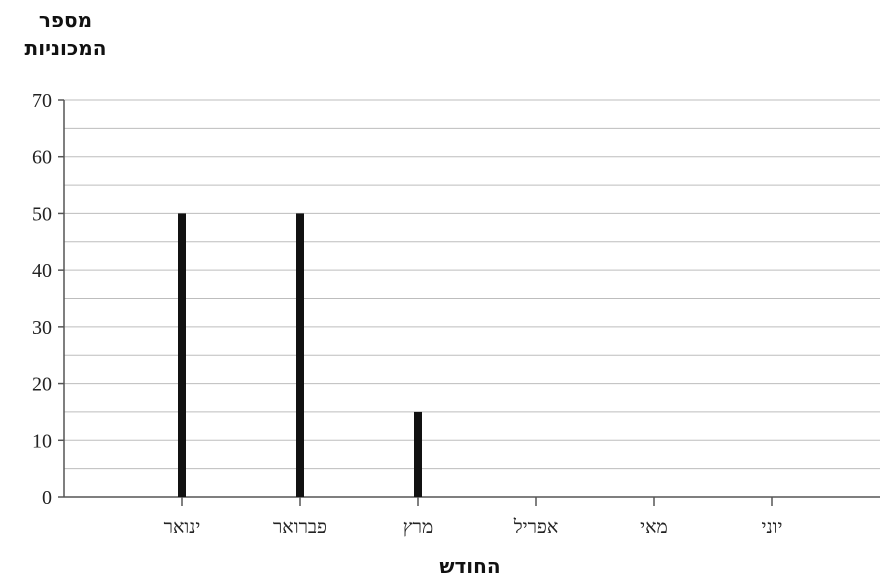 This screenshot has width=881, height=585. What do you see at coordinates (654, 527) in the screenshot?
I see `x-tick-label: מאי` at bounding box center [654, 527].